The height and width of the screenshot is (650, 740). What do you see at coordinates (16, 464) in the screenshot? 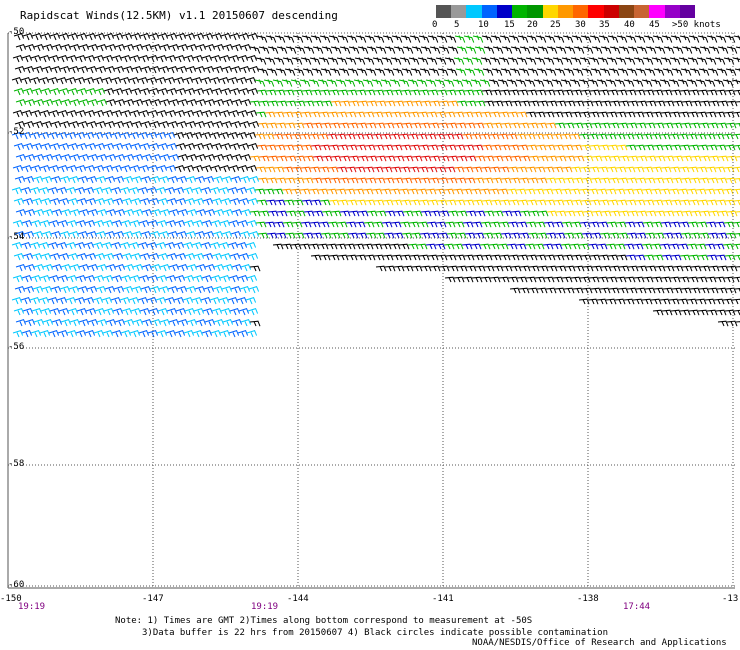
I see `lat-label-58: -58` at bounding box center [16, 464].